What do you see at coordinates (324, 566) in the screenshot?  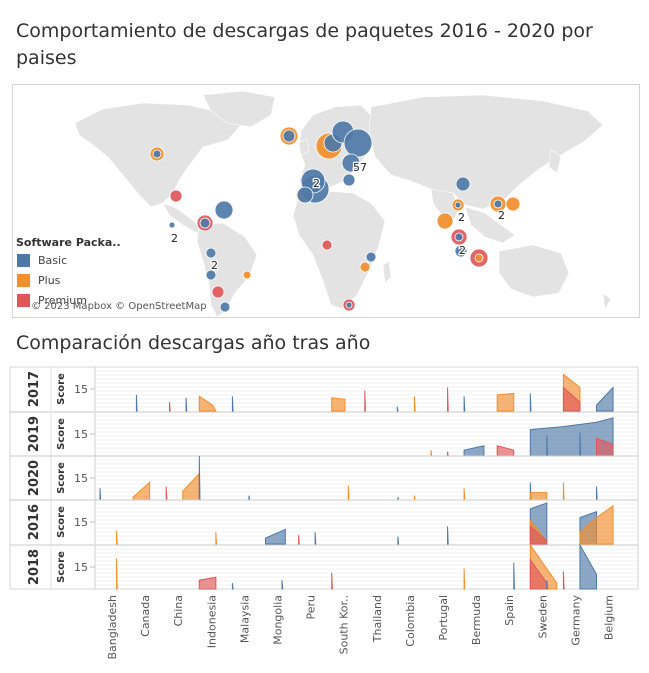 I see `row-2018: 2018 Score 15` at bounding box center [324, 566].